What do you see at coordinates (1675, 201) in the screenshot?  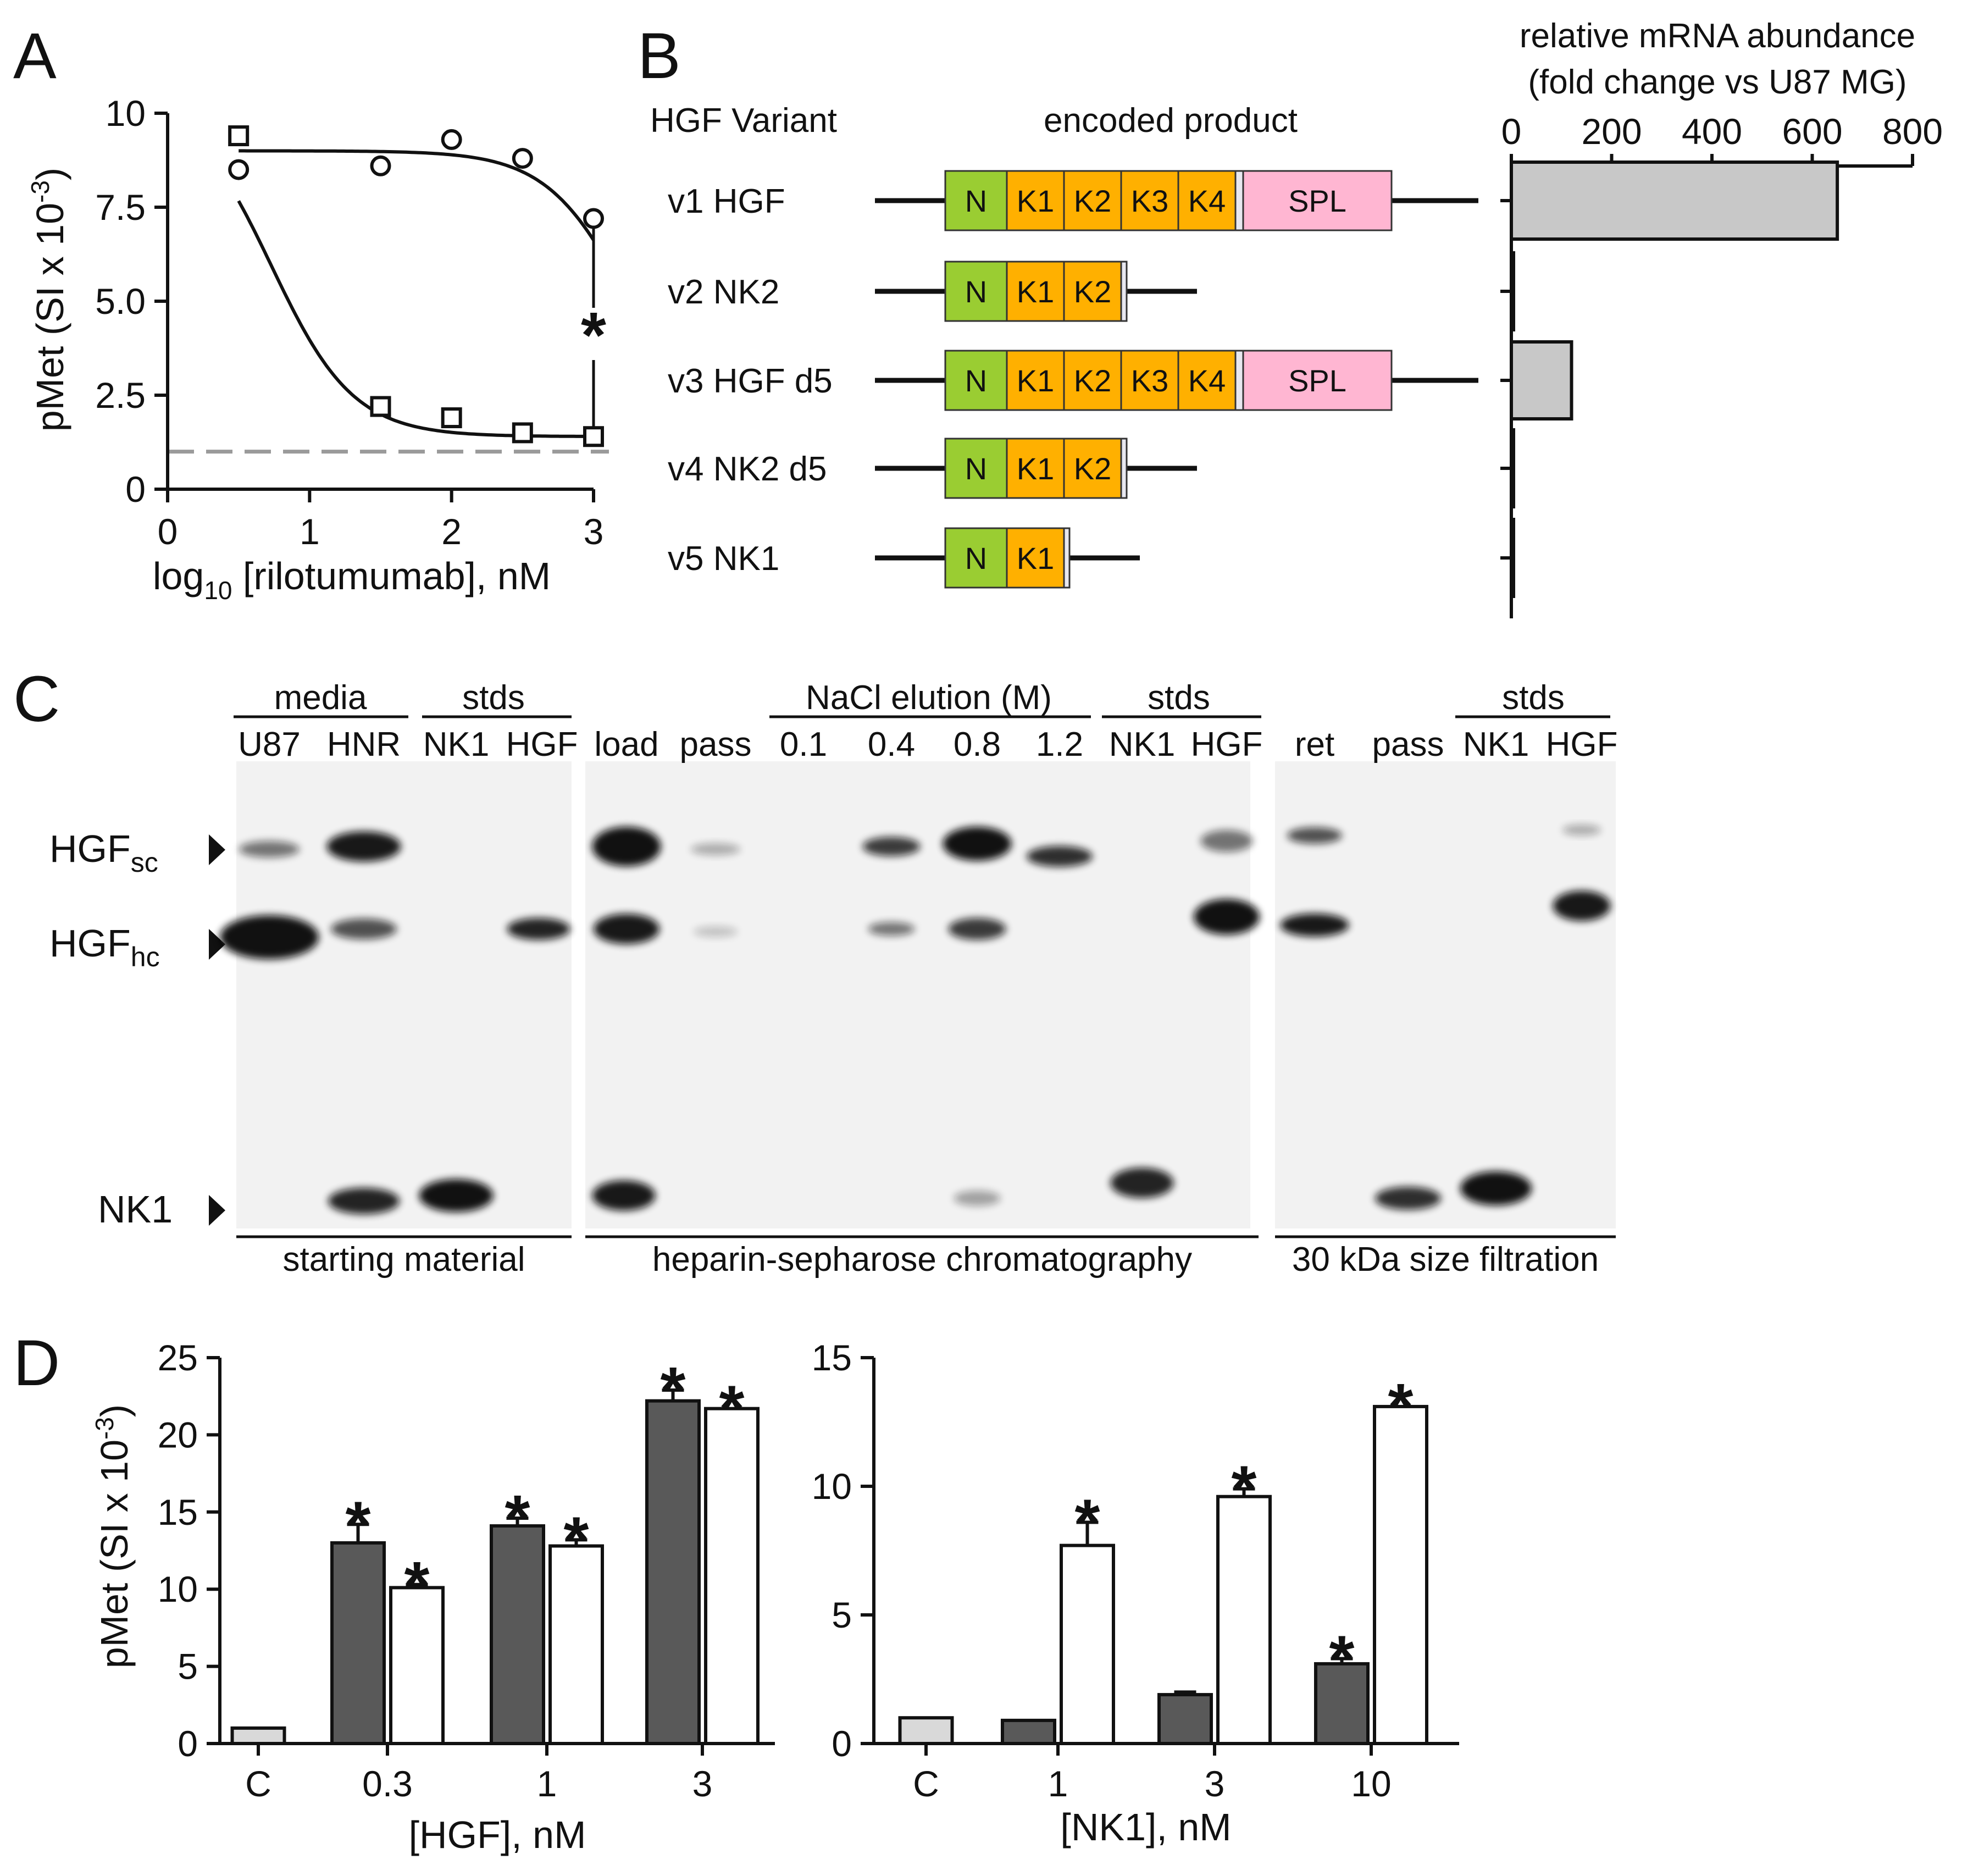 I see `panel-b-bar-v1-hgf` at bounding box center [1675, 201].